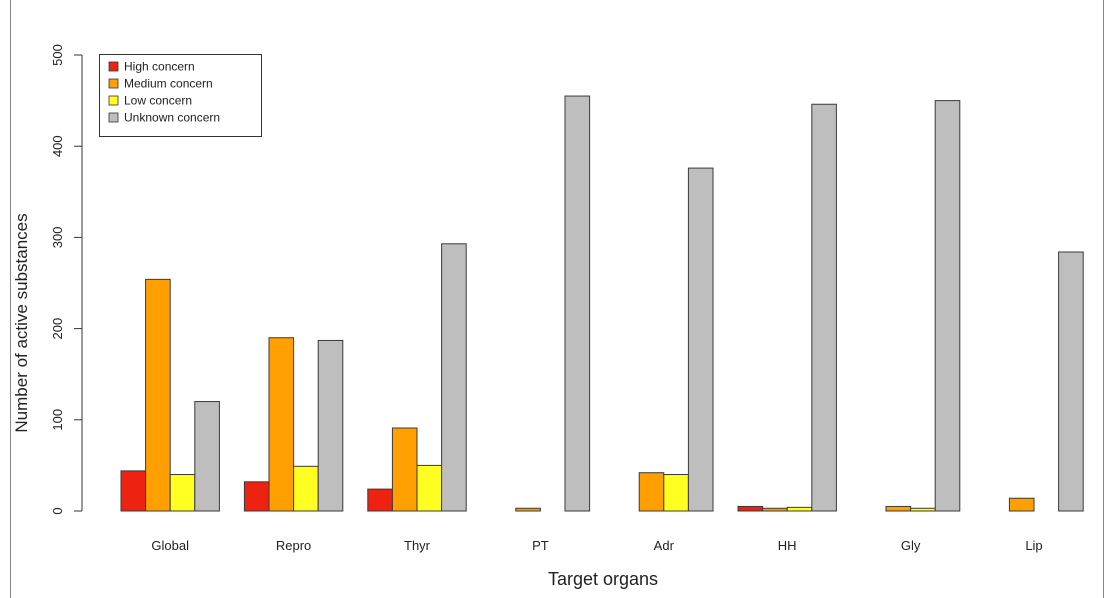 Image resolution: width=1104 pixels, height=598 pixels. I want to click on legend-box, so click(180, 95).